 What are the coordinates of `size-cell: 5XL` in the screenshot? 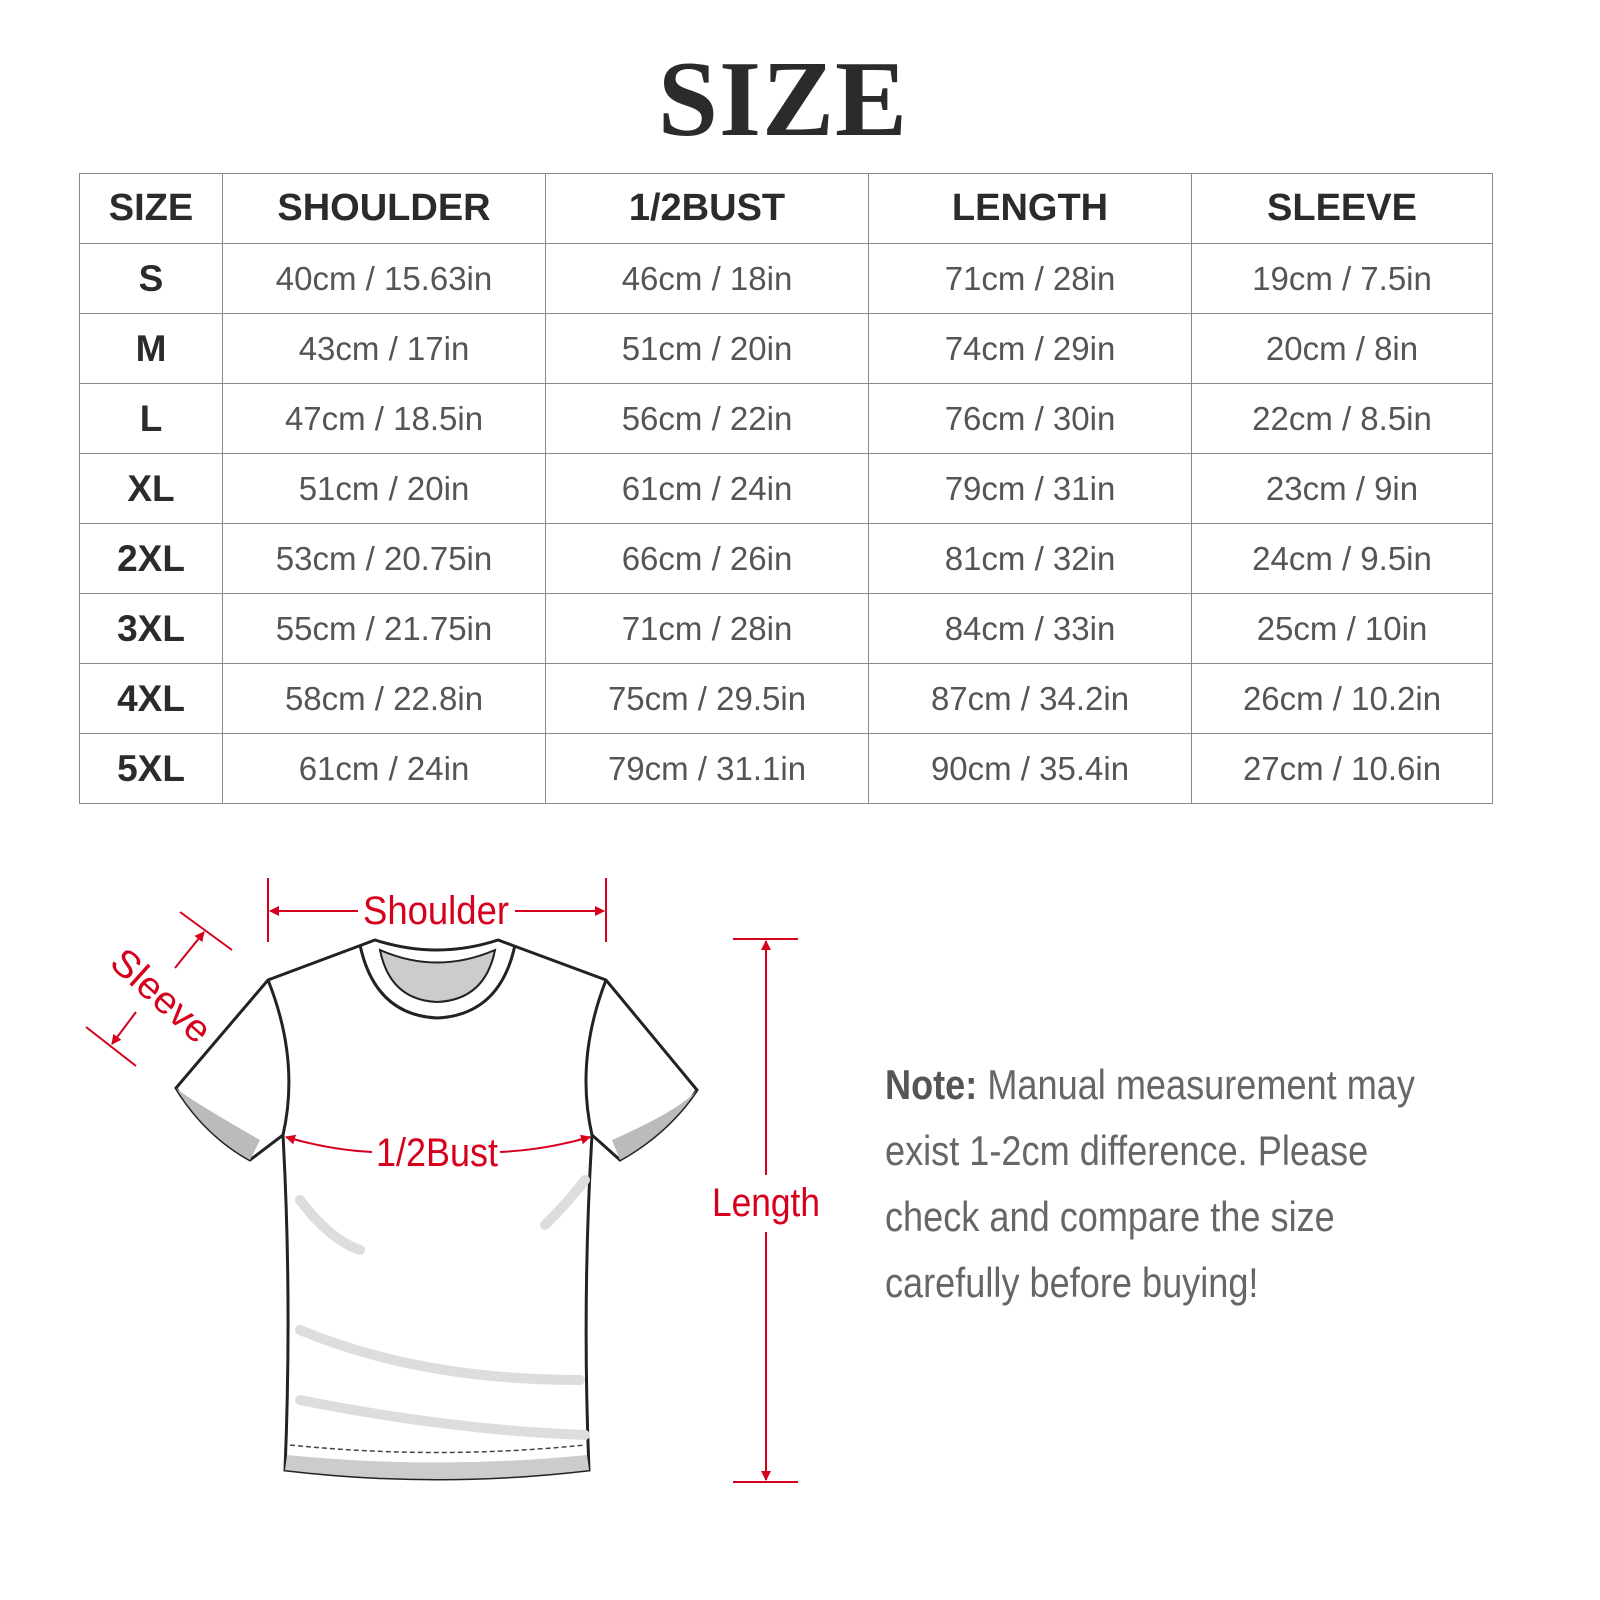 It's located at (151, 768).